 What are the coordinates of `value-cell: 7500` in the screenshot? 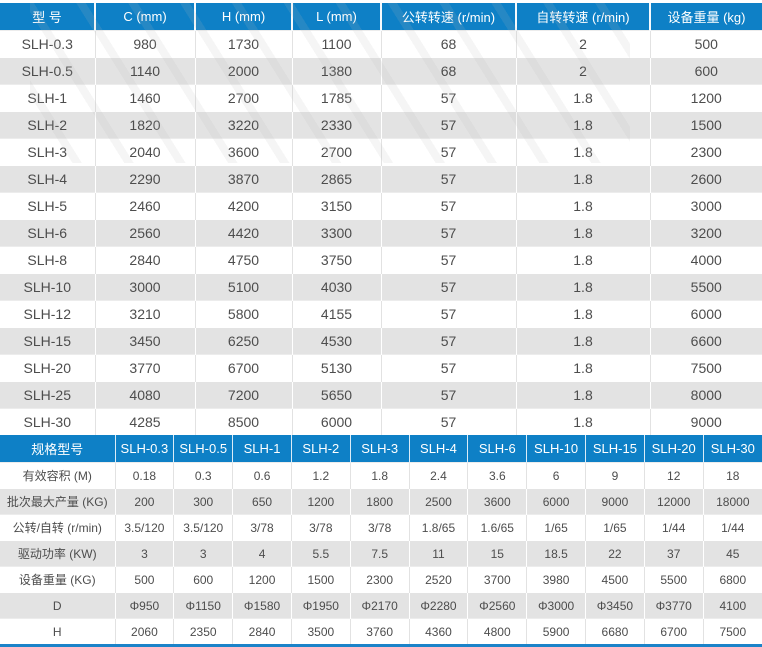 It's located at (706, 368).